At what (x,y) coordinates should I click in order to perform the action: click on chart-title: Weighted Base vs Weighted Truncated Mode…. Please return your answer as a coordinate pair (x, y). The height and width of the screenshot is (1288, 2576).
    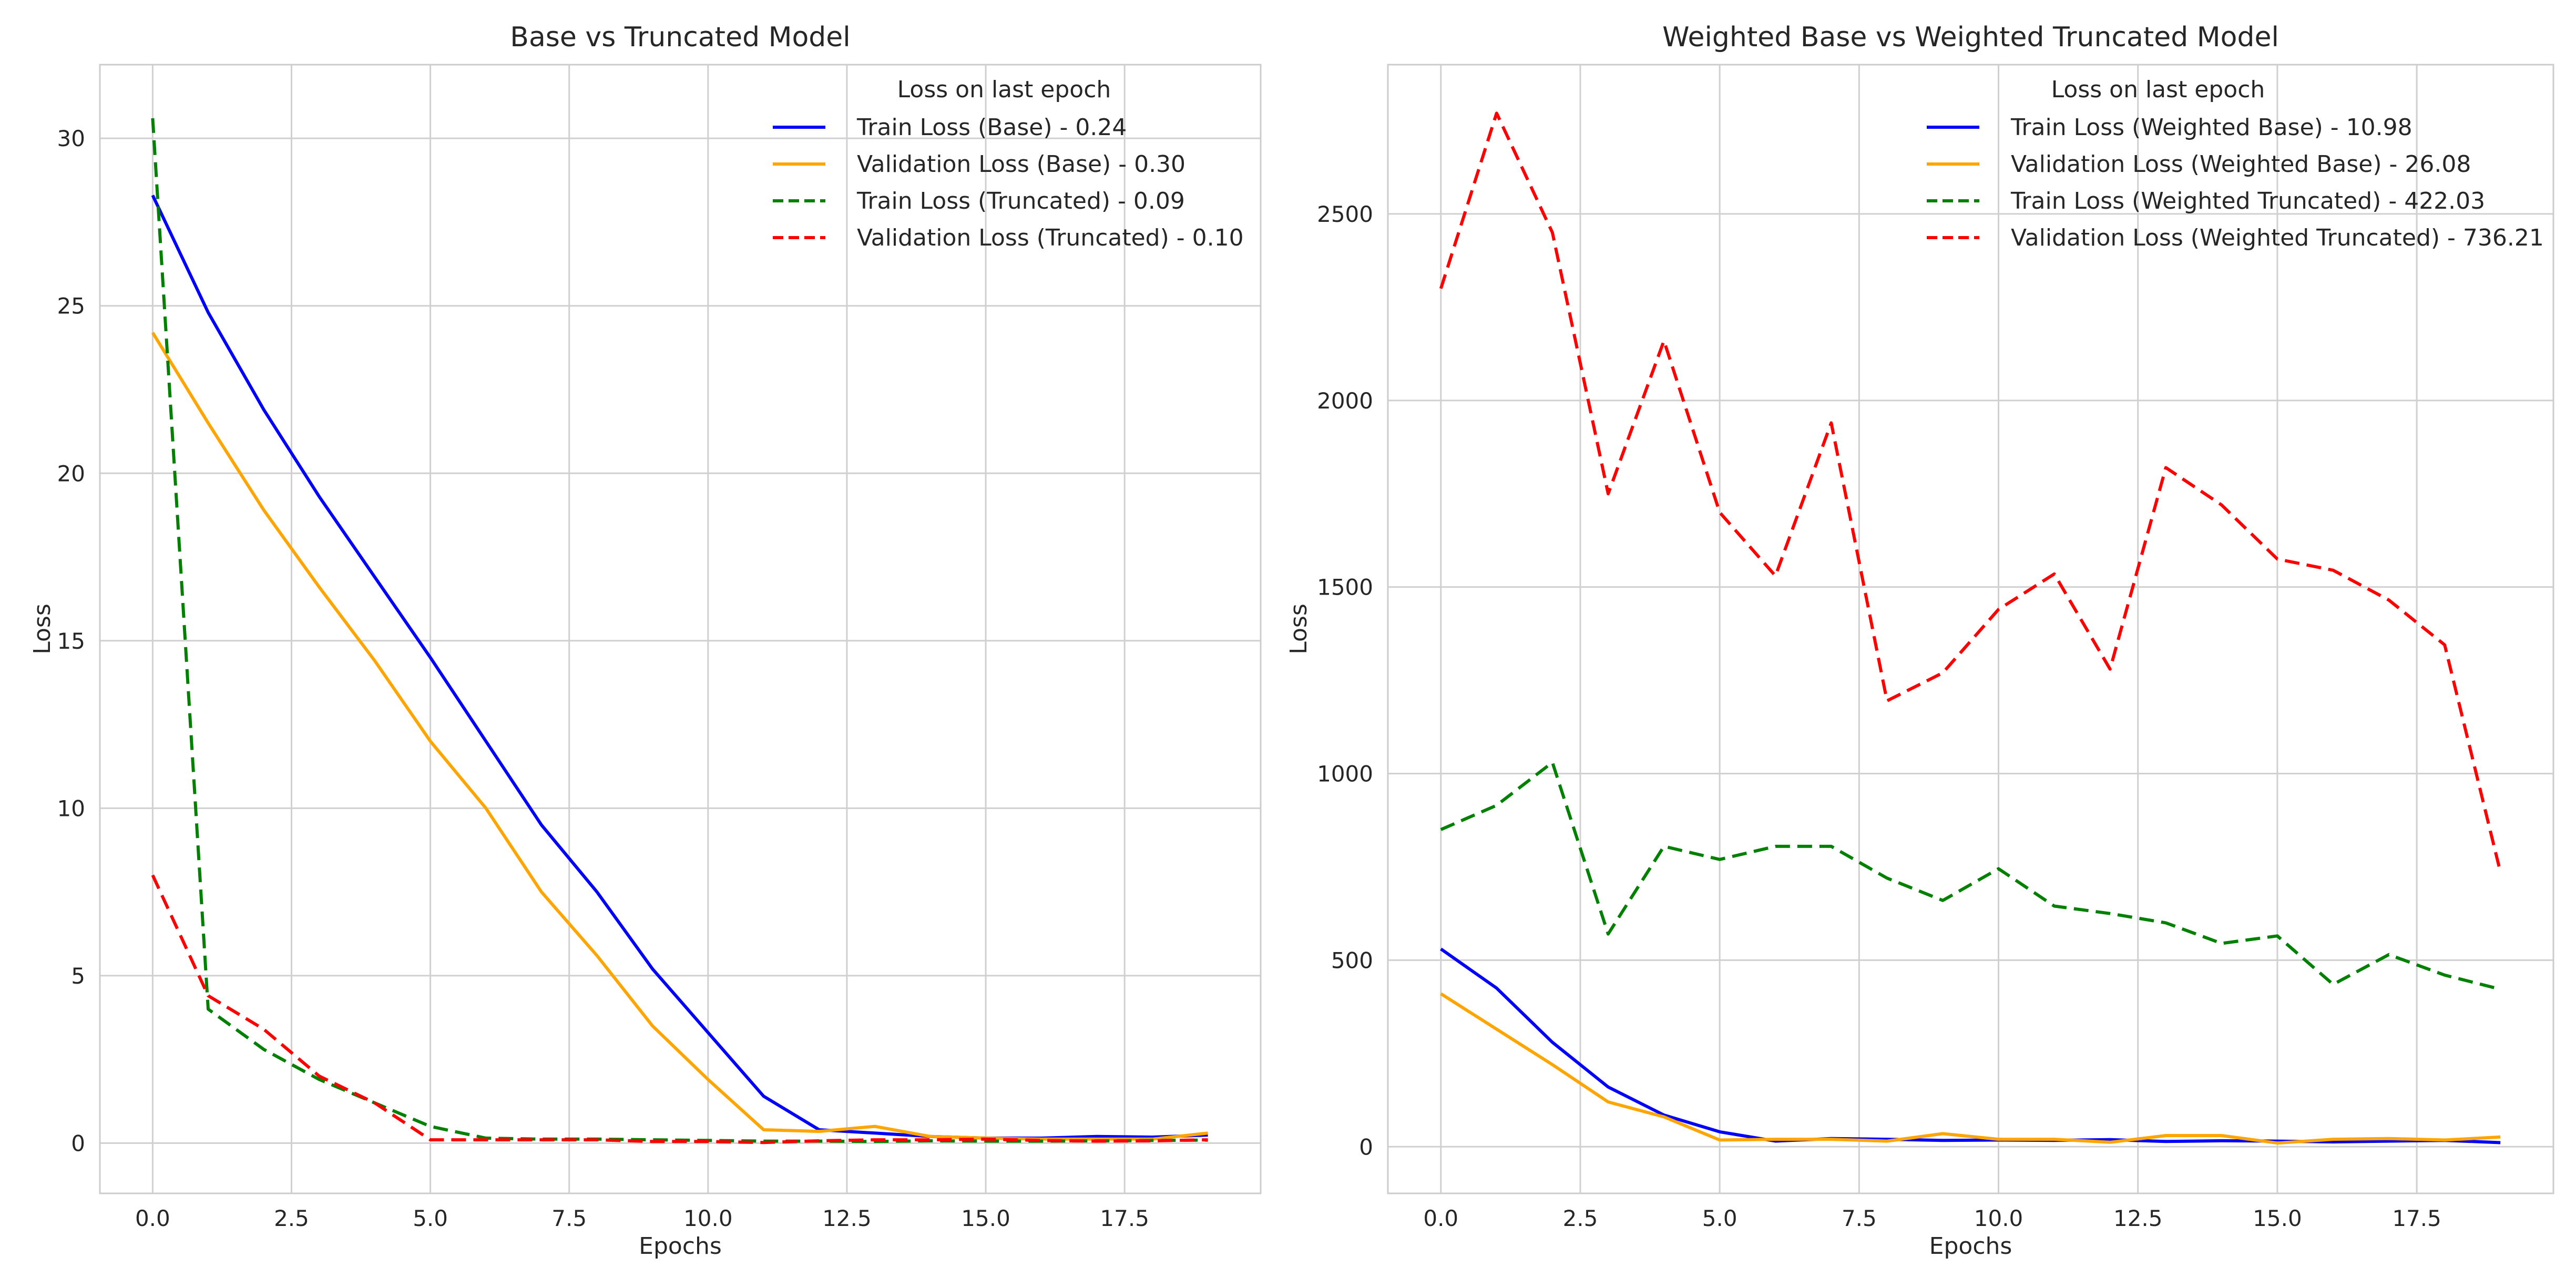
    Looking at the image, I should click on (1970, 37).